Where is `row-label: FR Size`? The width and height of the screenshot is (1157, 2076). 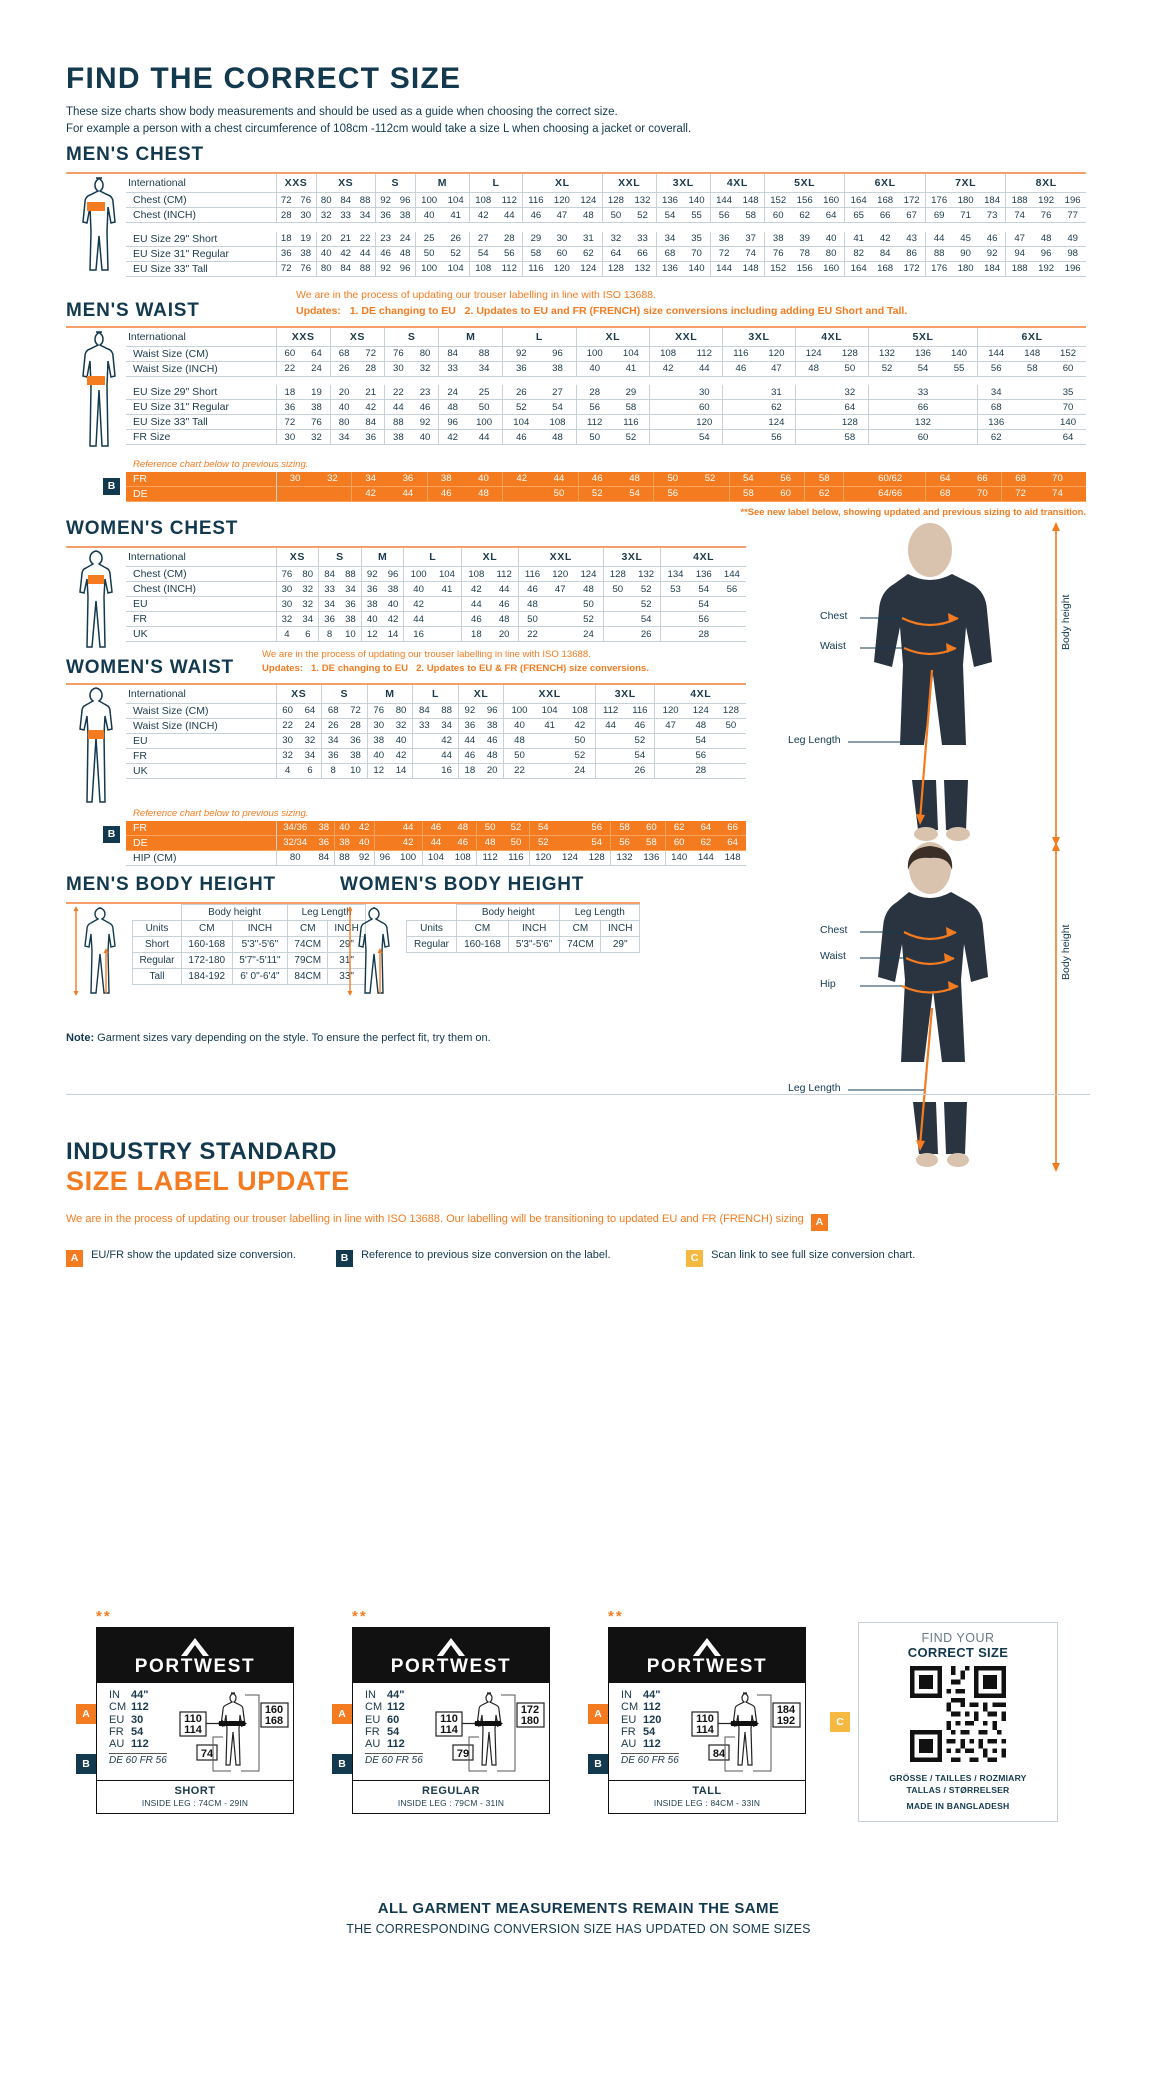
row-label: FR Size is located at coordinates (201, 437).